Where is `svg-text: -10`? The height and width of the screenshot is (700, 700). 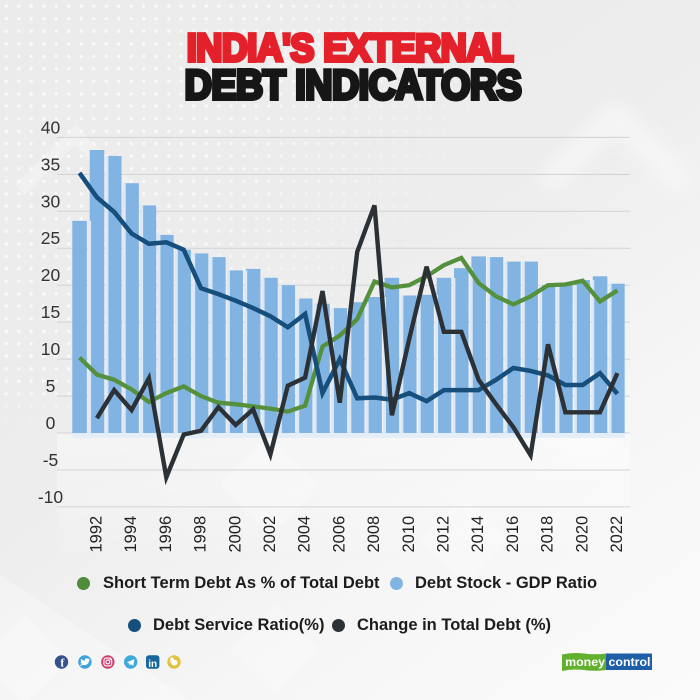 svg-text: -10 is located at coordinates (51, 497).